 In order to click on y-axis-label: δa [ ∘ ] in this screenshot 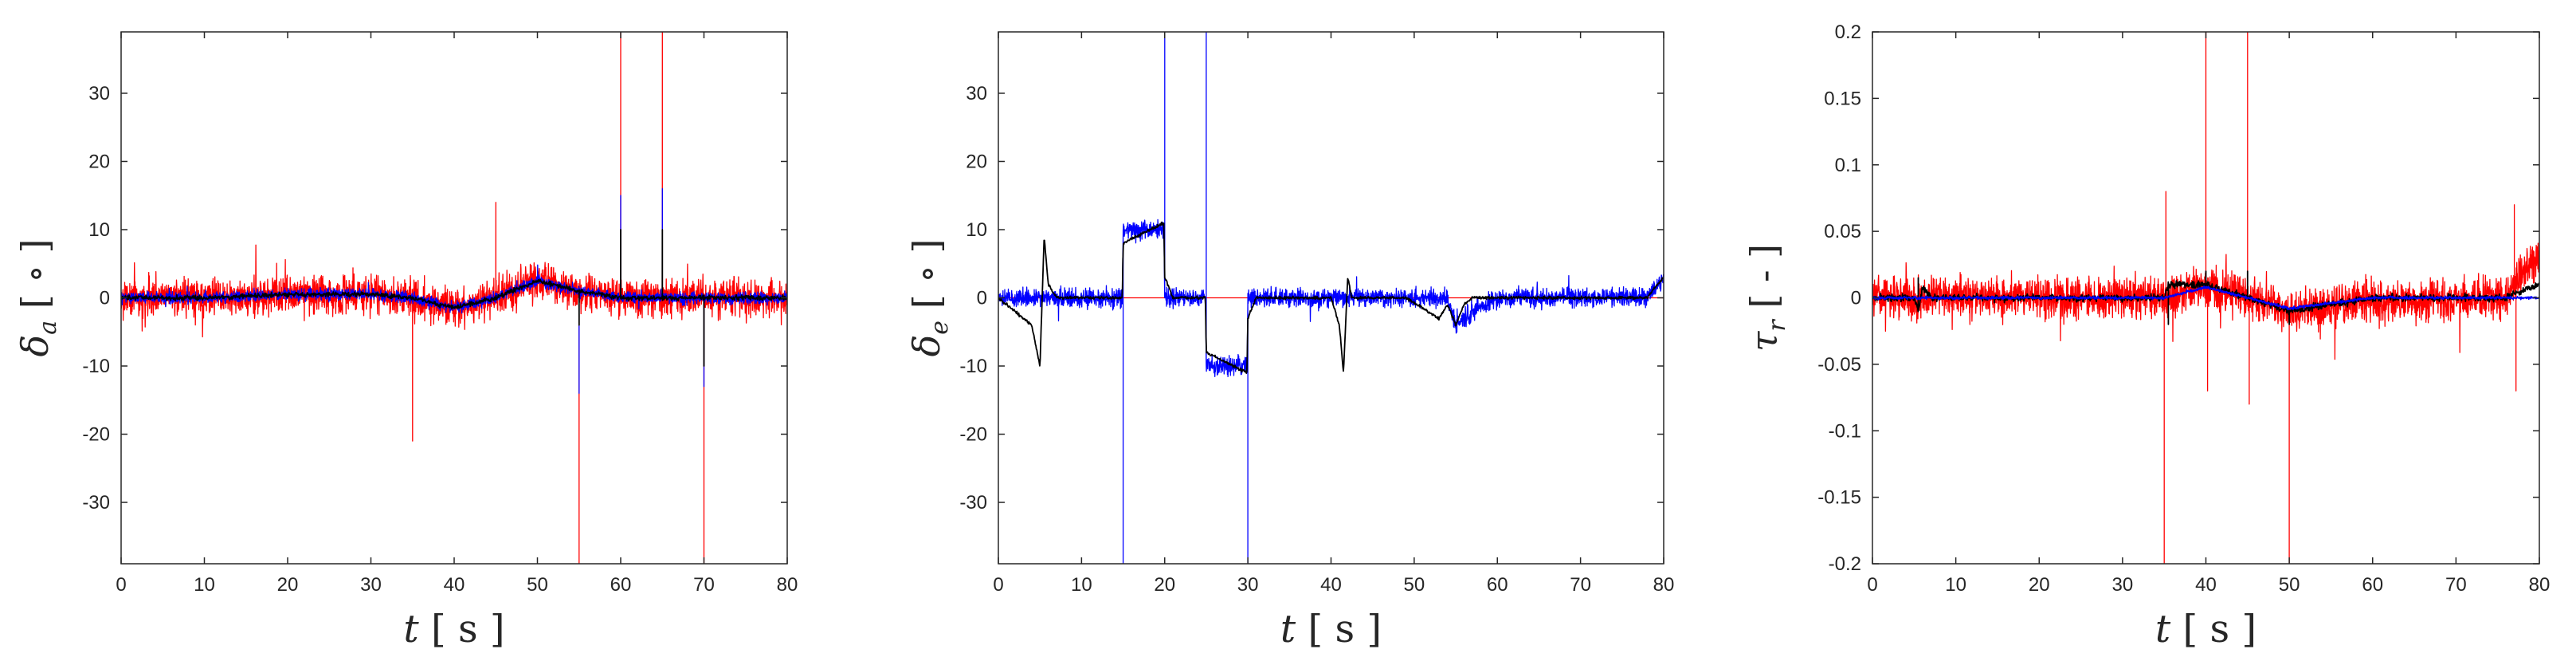, I will do `click(38, 298)`.